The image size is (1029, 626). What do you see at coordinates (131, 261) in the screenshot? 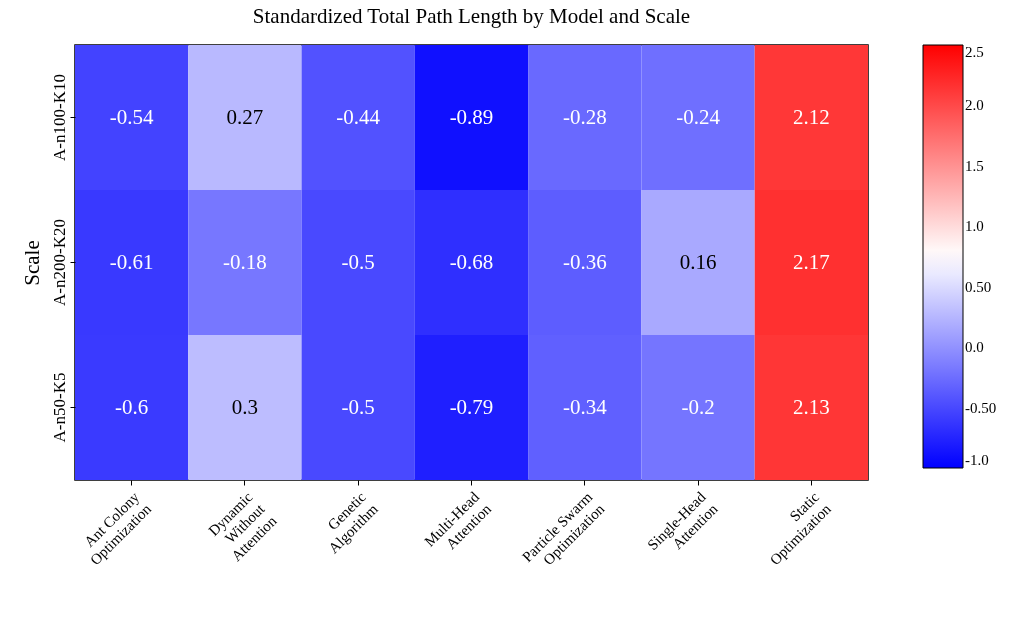
I see `data-label: -0.61` at bounding box center [131, 261].